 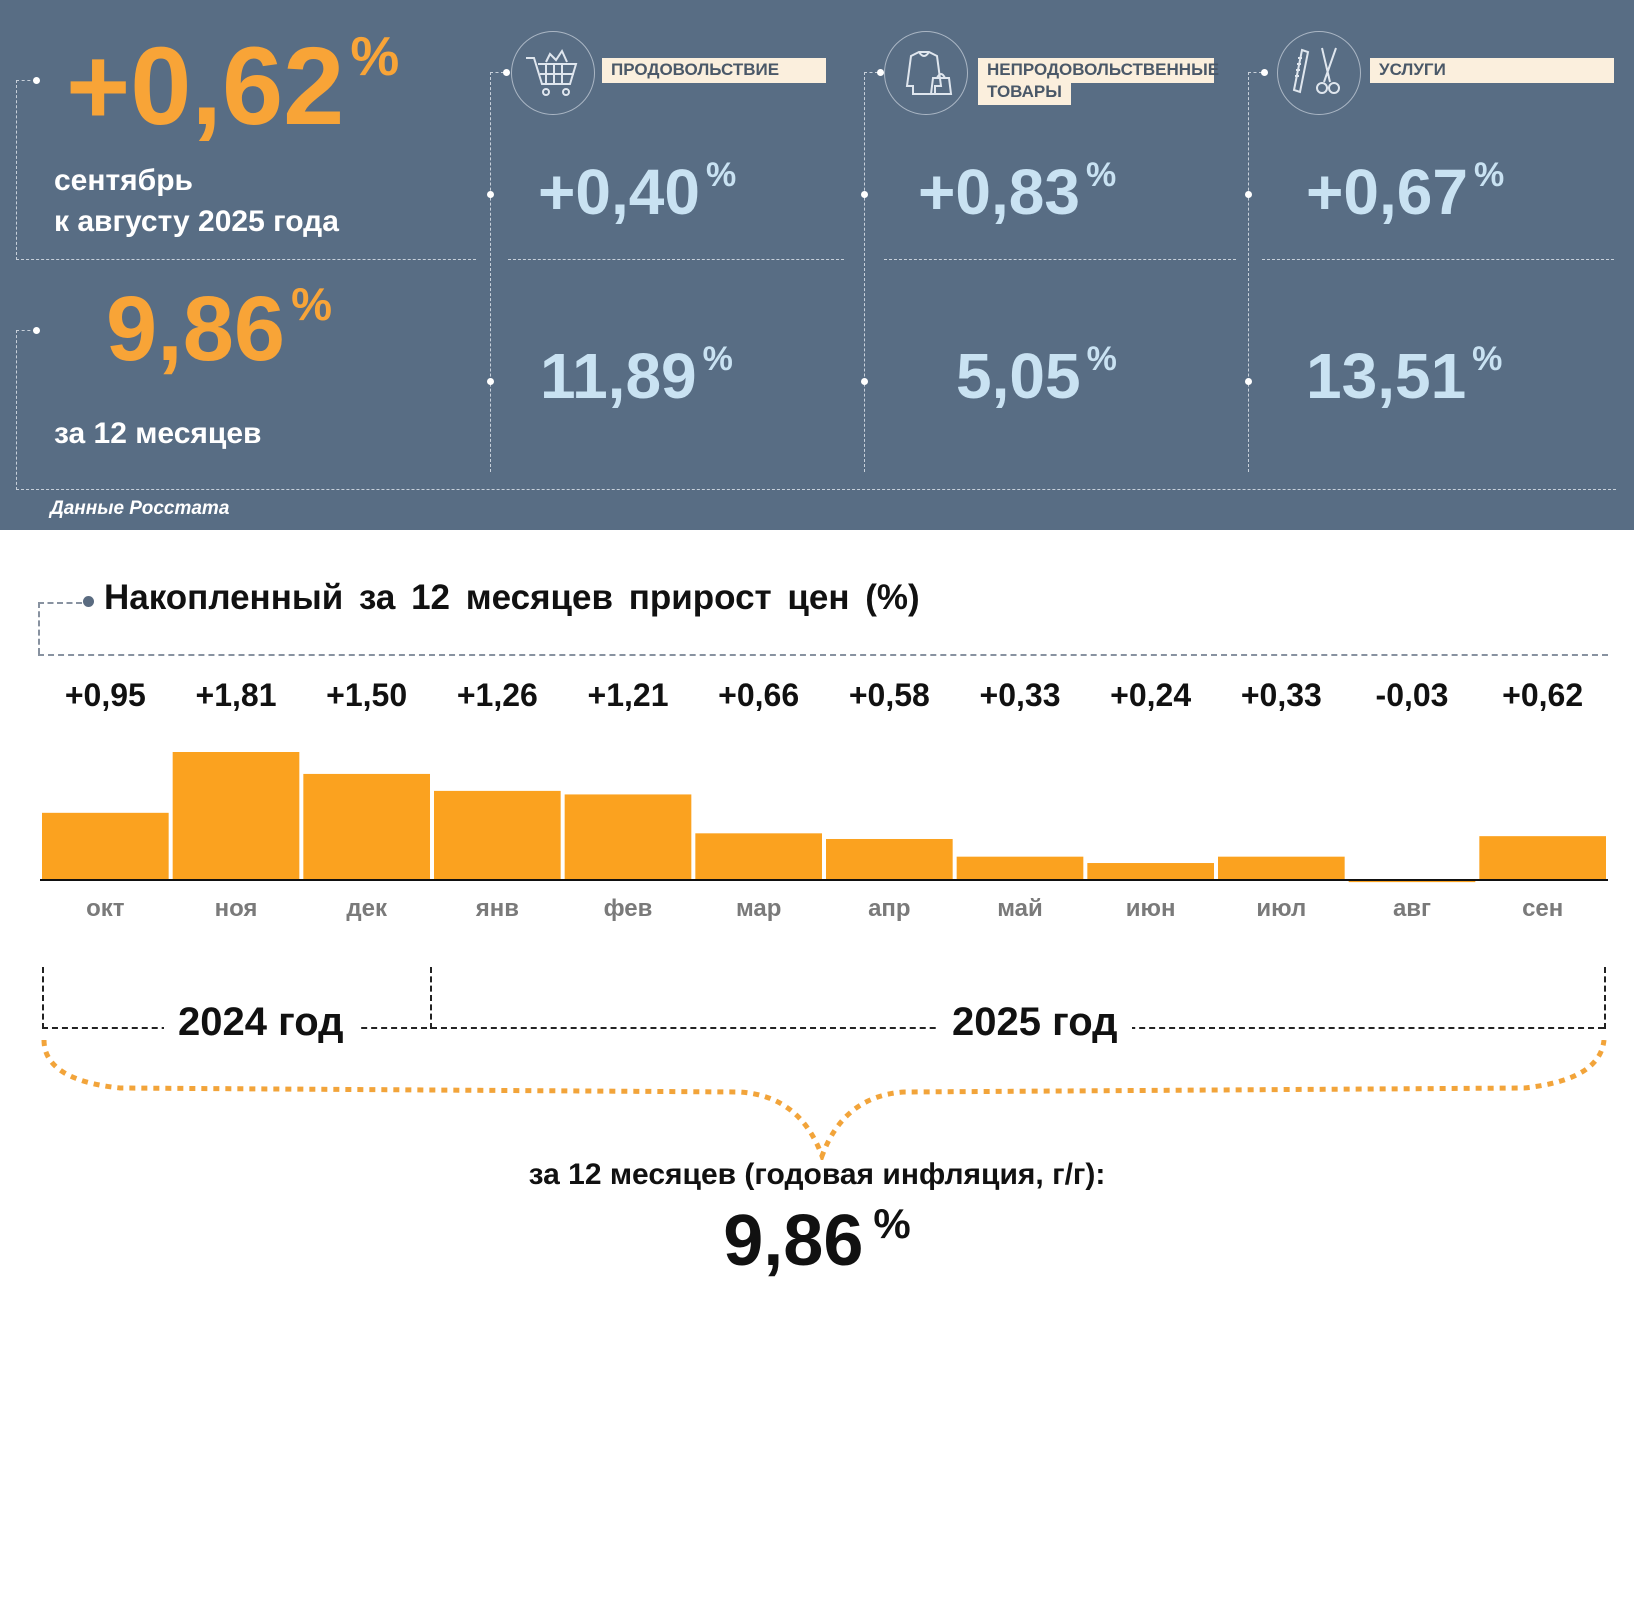 What do you see at coordinates (497, 835) in the screenshot?
I see `bar-янв` at bounding box center [497, 835].